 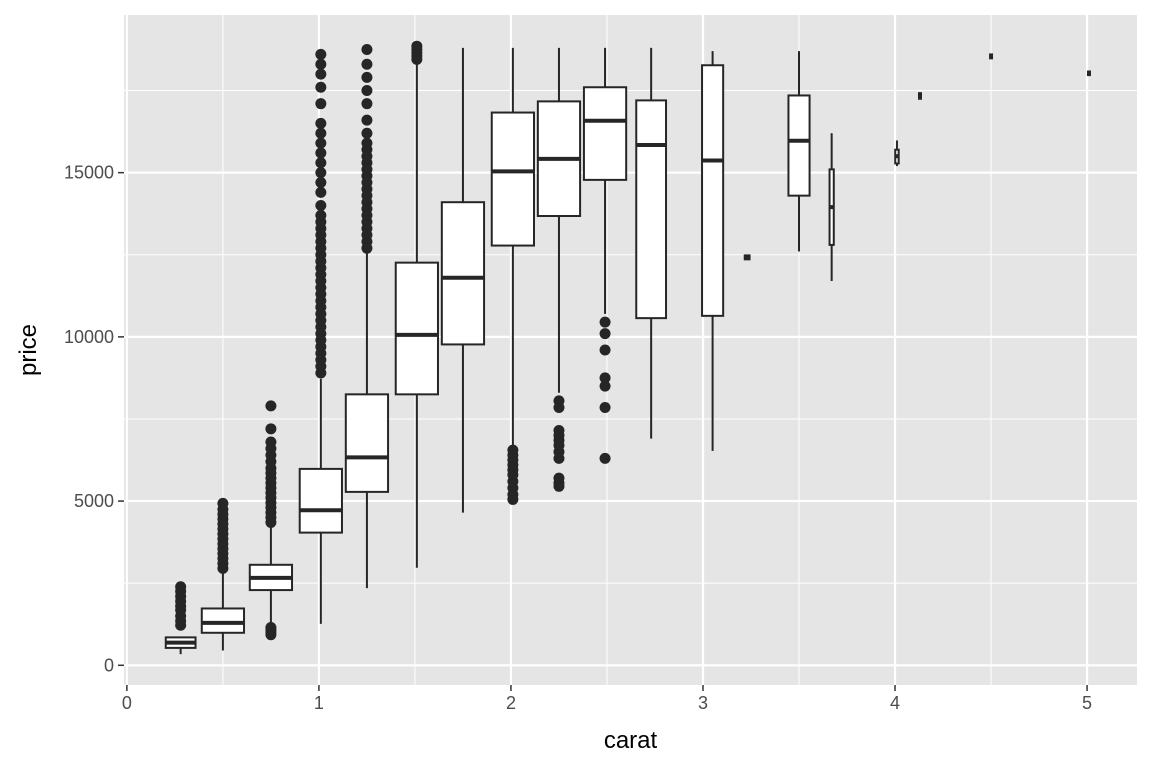 I want to click on y-tick-label: 10000, so click(x=89, y=337).